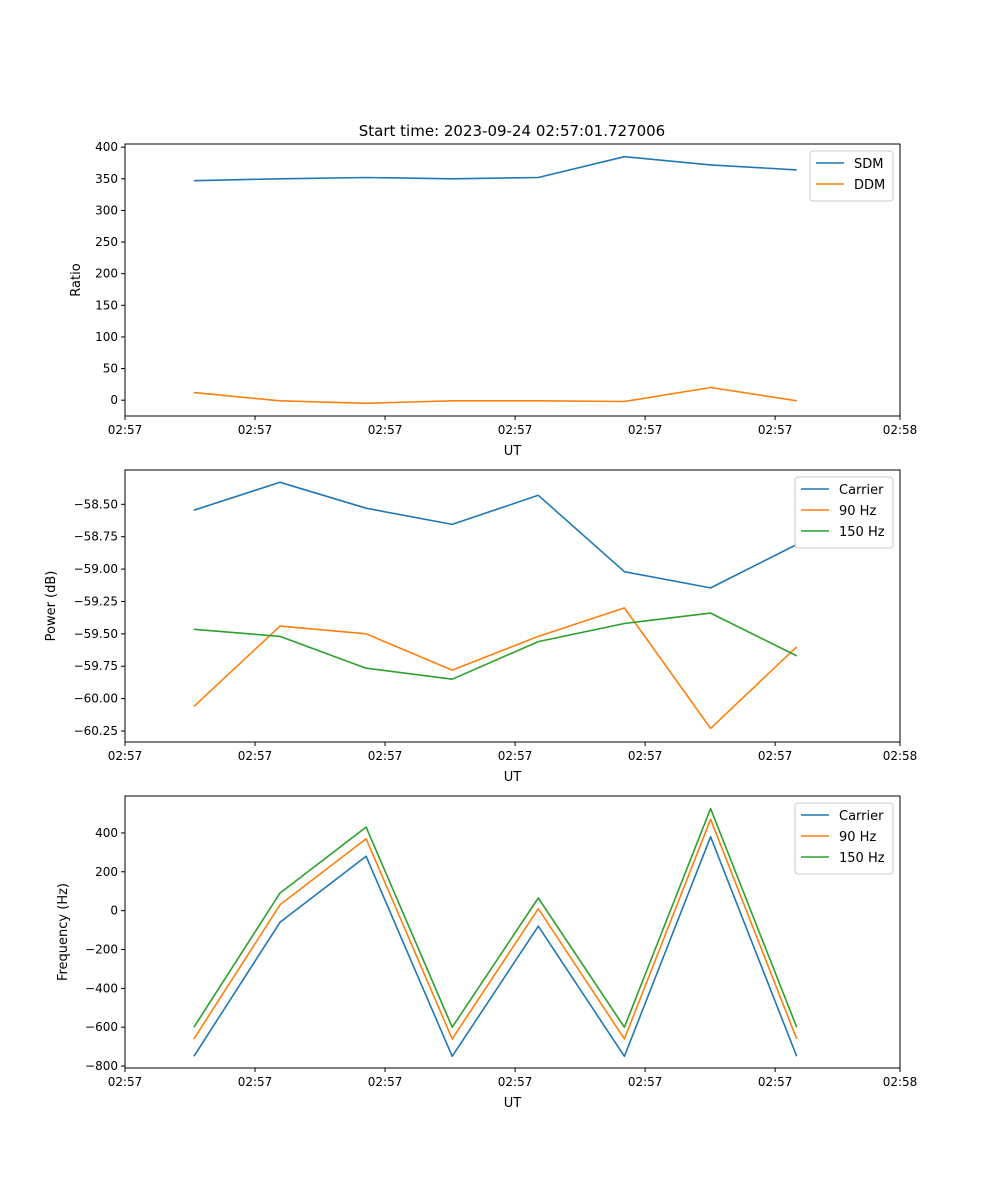 This screenshot has width=1000, height=1200. I want to click on y-axis-label: Ratio, so click(76, 279).